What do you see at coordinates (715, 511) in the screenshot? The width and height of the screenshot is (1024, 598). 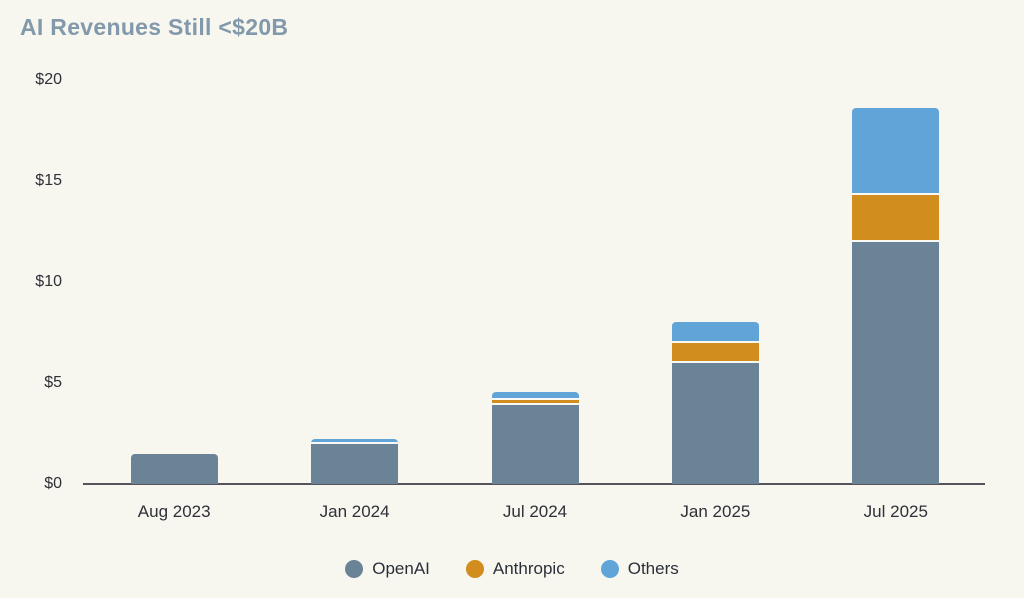 I see `x-axis-category-label: Jan 2025` at bounding box center [715, 511].